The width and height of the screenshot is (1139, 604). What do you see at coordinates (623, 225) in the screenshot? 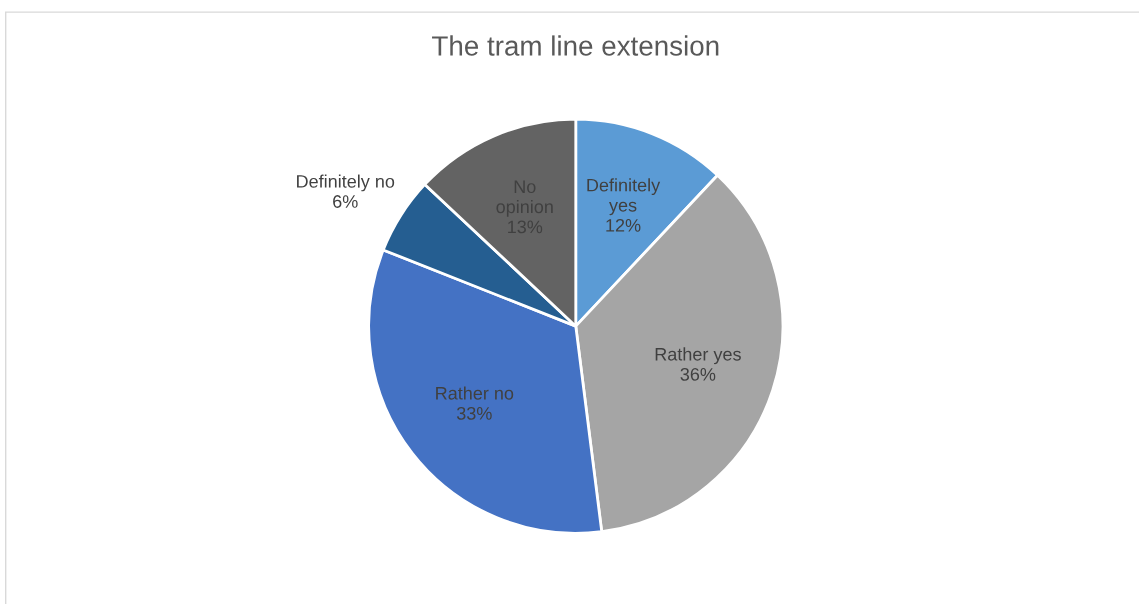
I see `data-label: 12%` at bounding box center [623, 225].